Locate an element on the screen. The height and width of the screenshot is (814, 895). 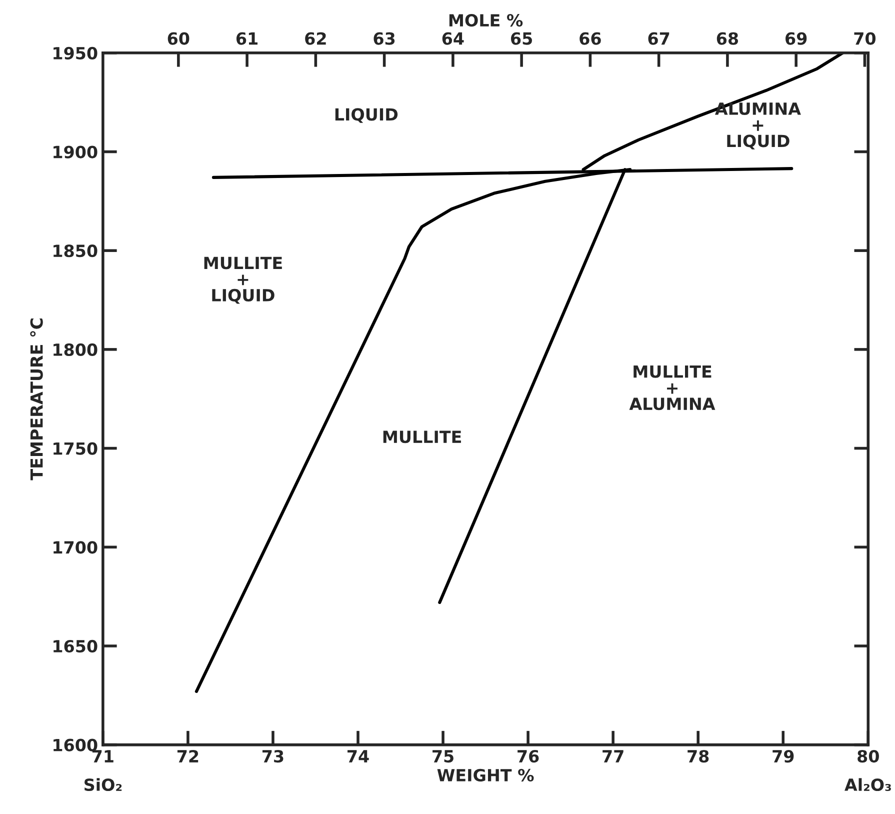
x-tick-label: 71 is located at coordinates (103, 756).